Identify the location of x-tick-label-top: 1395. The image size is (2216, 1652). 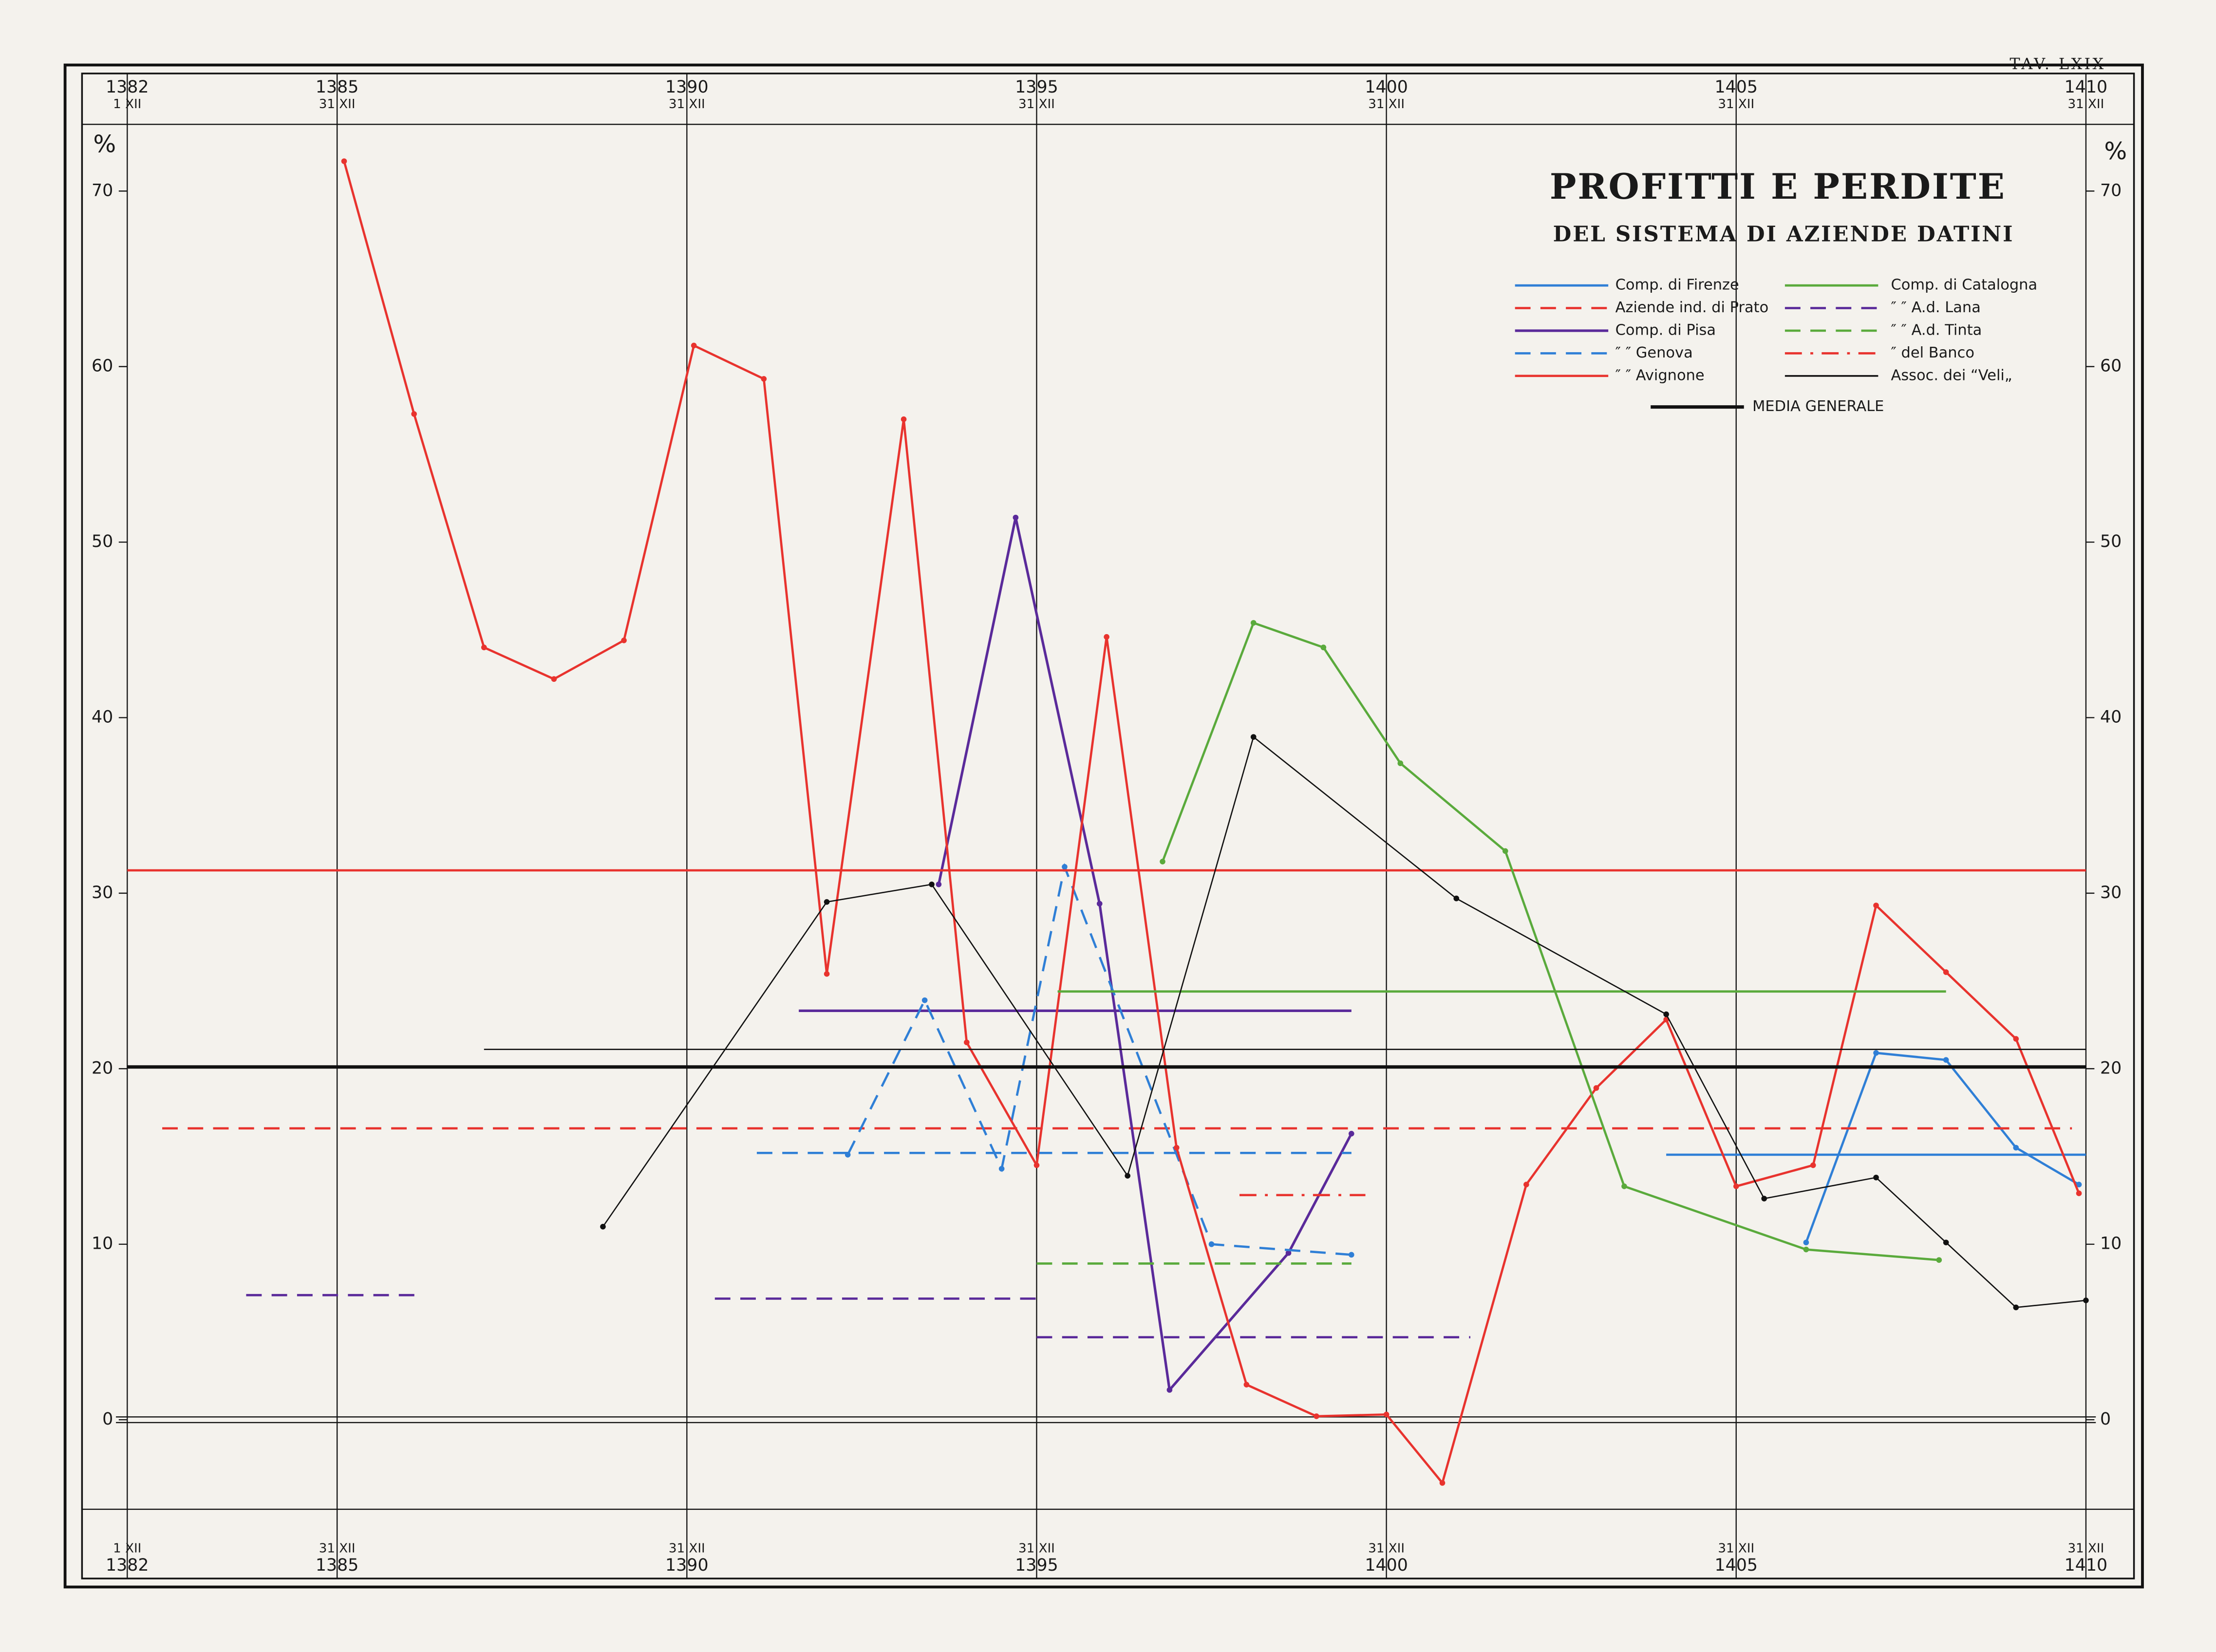
(1036, 87).